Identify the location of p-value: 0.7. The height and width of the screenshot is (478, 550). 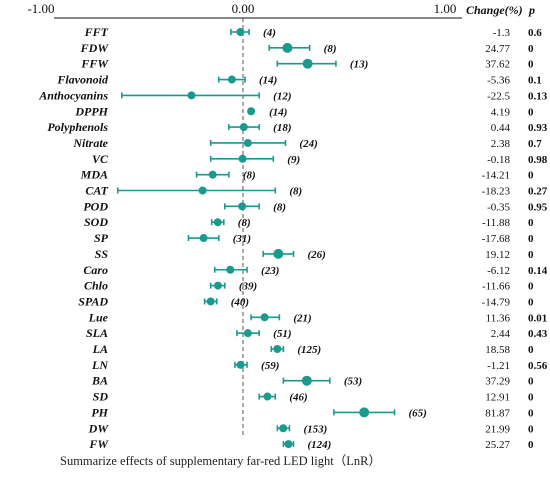
(535, 144).